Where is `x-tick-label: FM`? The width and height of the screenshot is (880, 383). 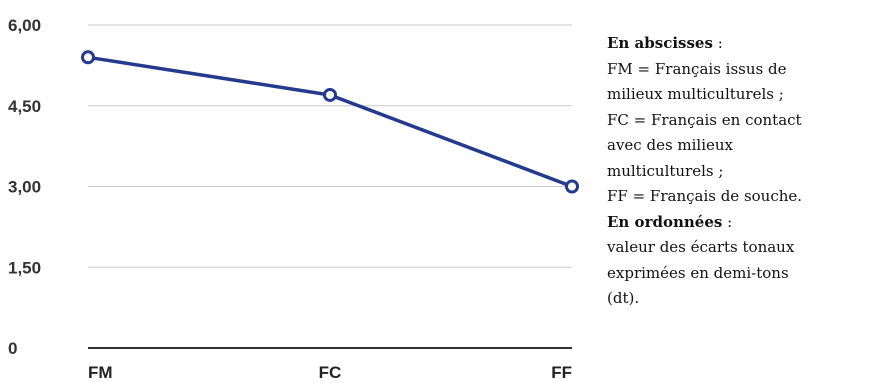 x-tick-label: FM is located at coordinates (100, 372).